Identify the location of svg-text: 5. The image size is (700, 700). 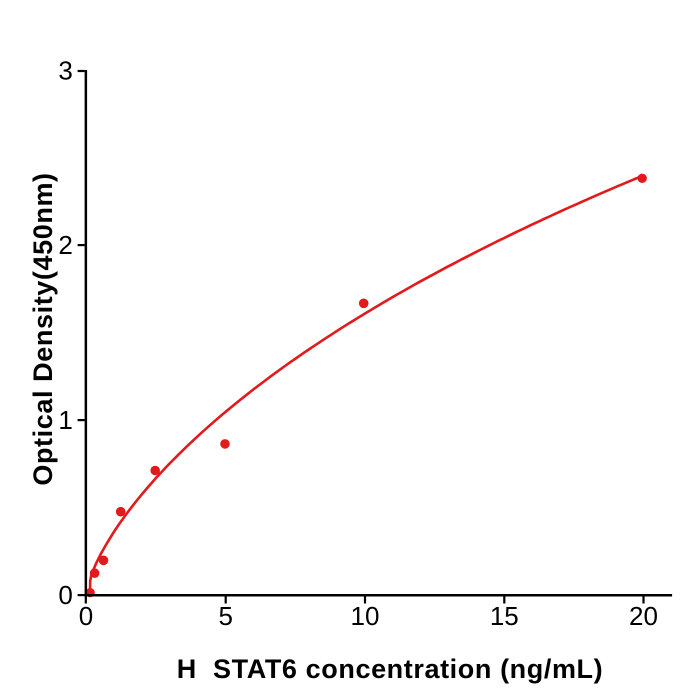
(225, 616).